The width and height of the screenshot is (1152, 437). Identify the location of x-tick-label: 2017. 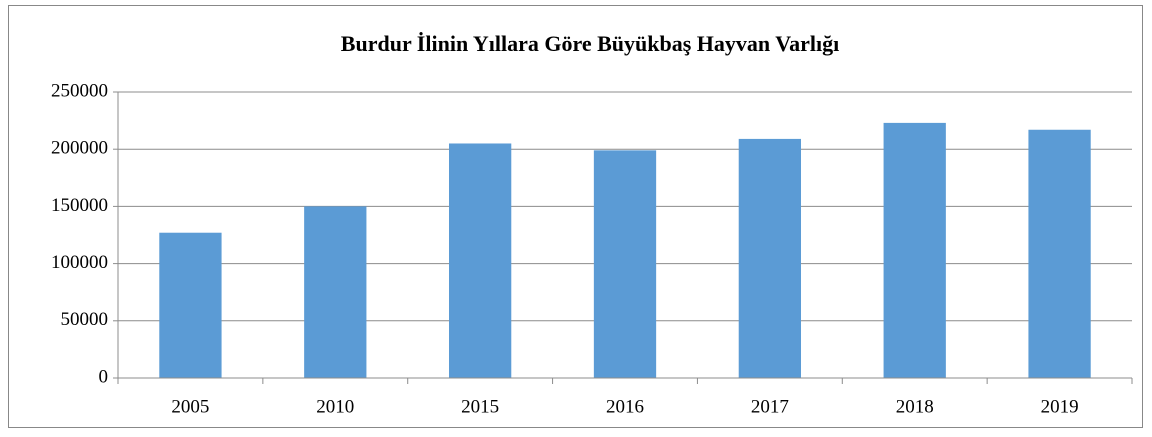
(770, 406).